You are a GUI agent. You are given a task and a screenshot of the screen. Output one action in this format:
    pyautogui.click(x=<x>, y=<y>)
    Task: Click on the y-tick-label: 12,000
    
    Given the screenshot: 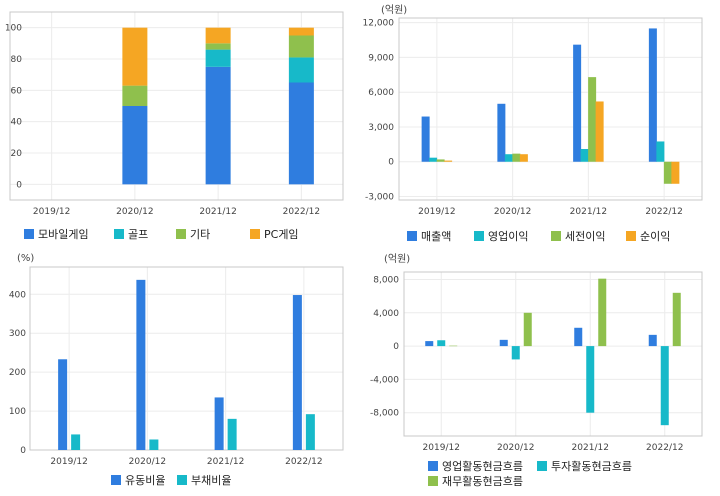 What is the action you would take?
    pyautogui.click(x=379, y=24)
    